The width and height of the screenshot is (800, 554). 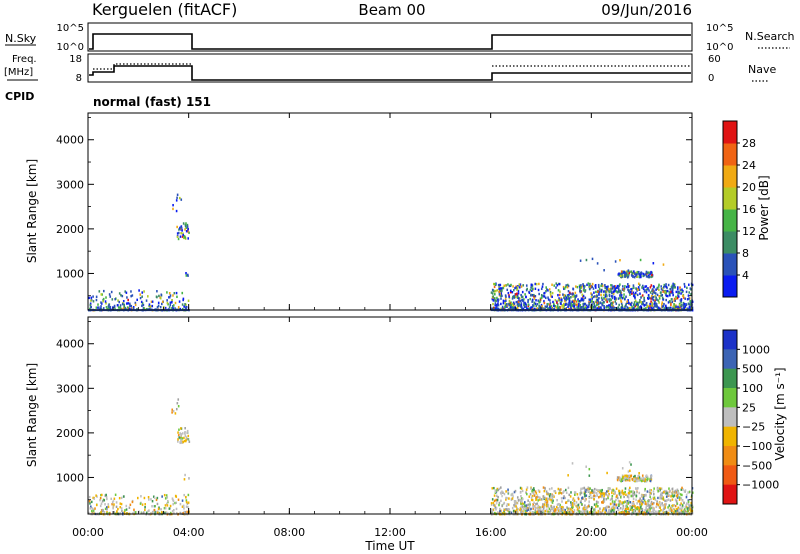 What do you see at coordinates (24, 59) in the screenshot?
I see `freq-label: Freq.` at bounding box center [24, 59].